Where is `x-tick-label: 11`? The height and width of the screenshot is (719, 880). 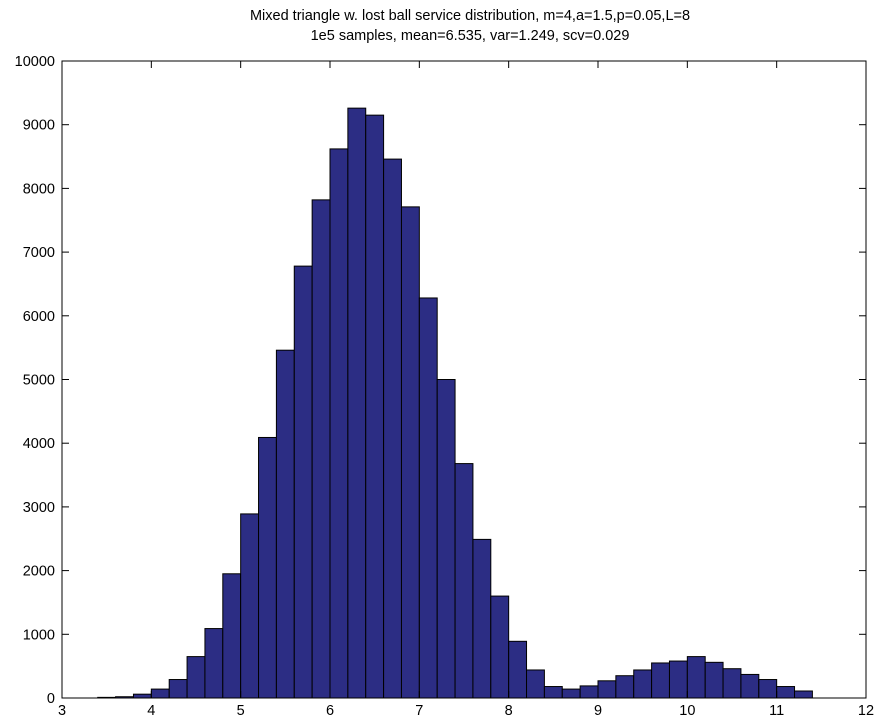 x-tick-label: 11 is located at coordinates (776, 711).